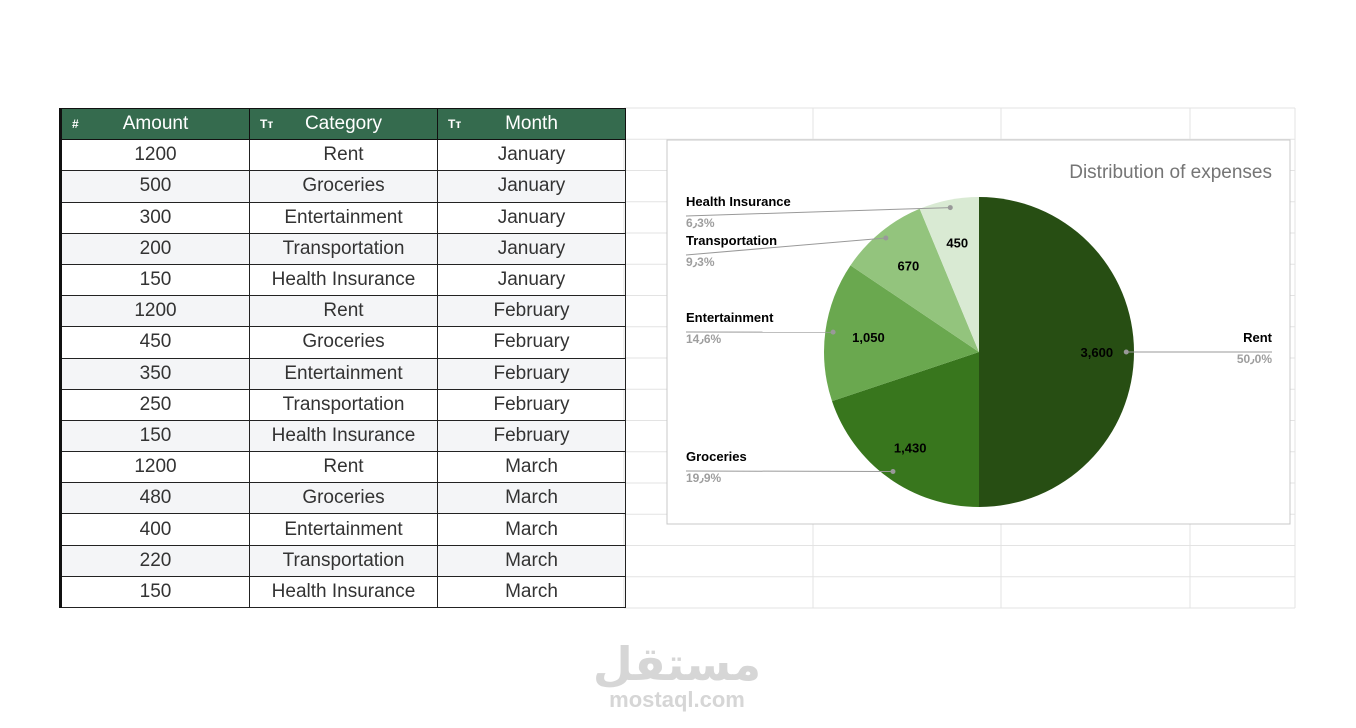  I want to click on percent-label: 6٫3%, so click(700, 223).